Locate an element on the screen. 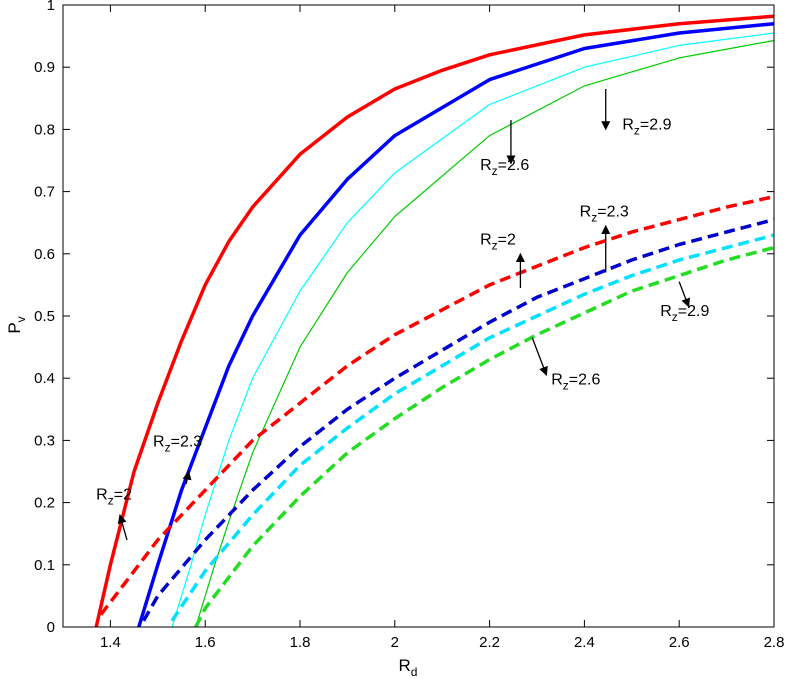  x-axis-label-subscript: d is located at coordinates (414, 672).